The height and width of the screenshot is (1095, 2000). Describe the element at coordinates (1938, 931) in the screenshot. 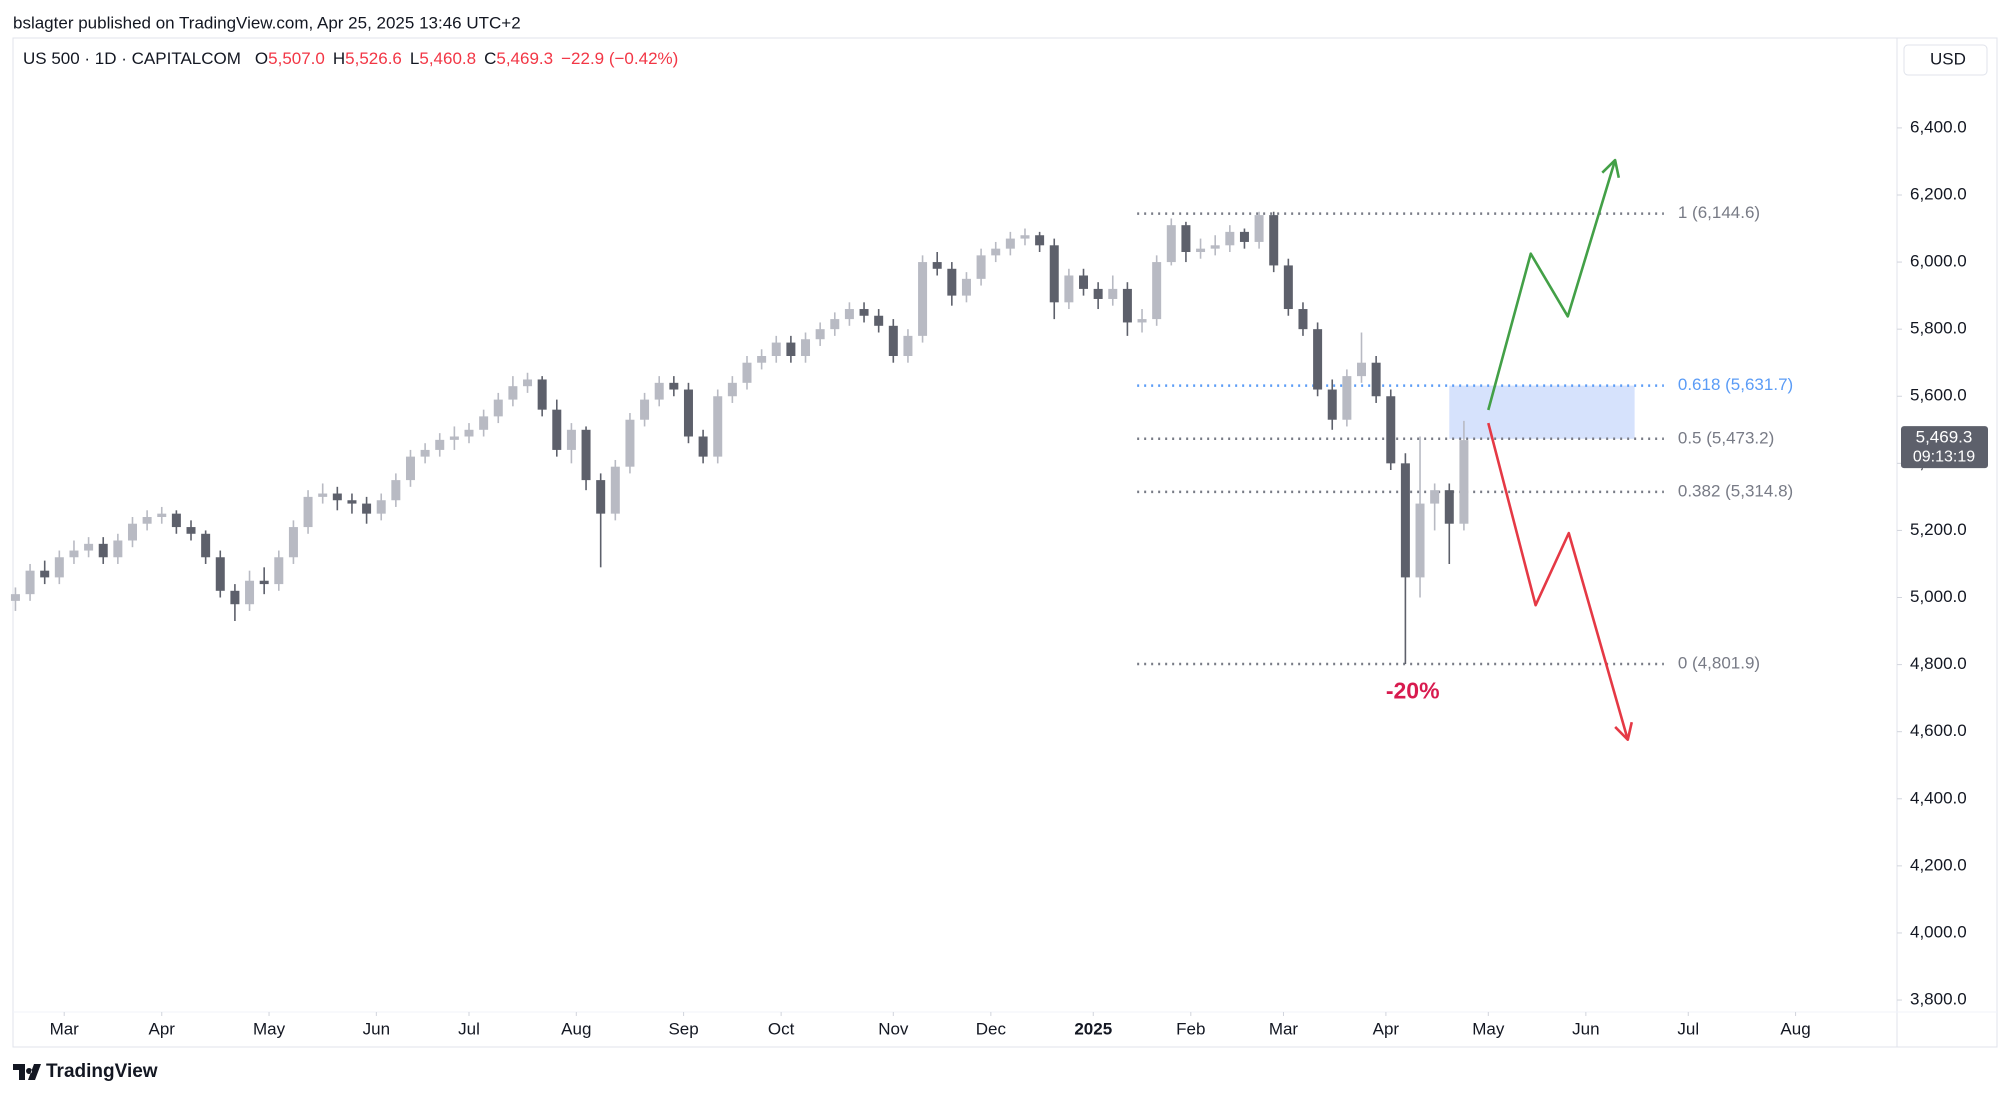

I see `y-tick-label: 4,000.0` at that location.